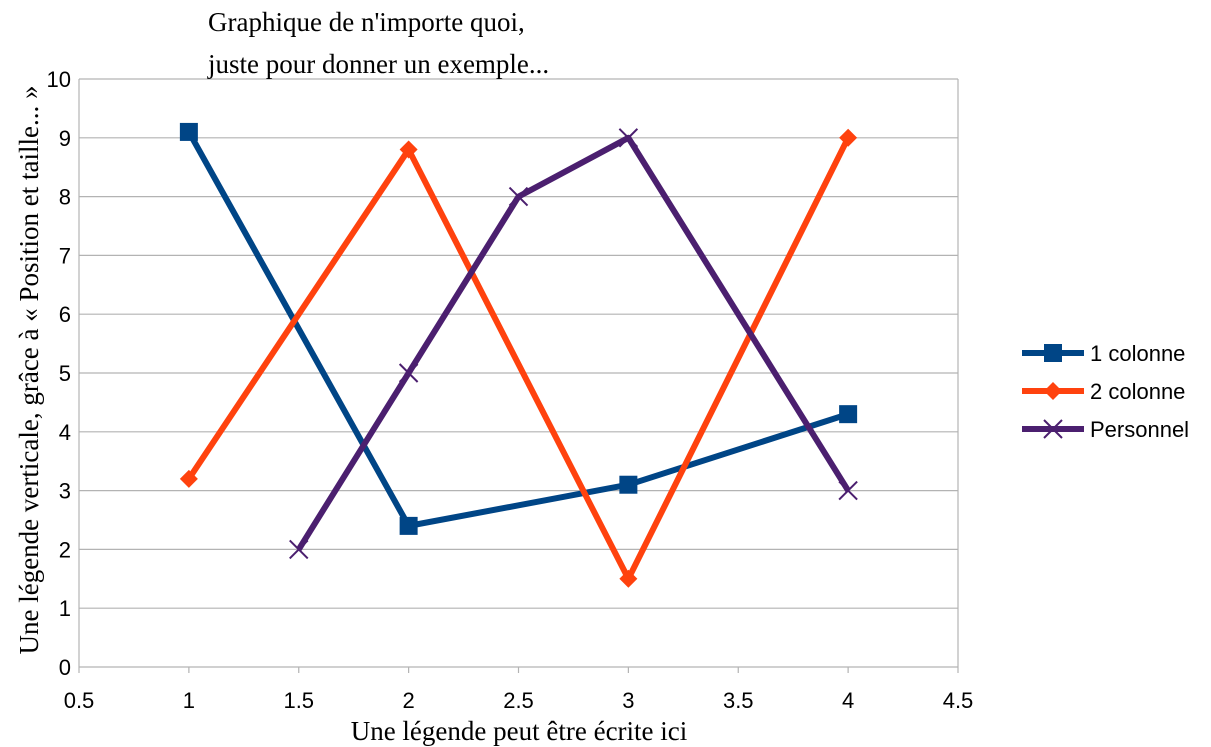 The width and height of the screenshot is (1211, 747). I want to click on y-tick-label: 2, so click(65, 549).